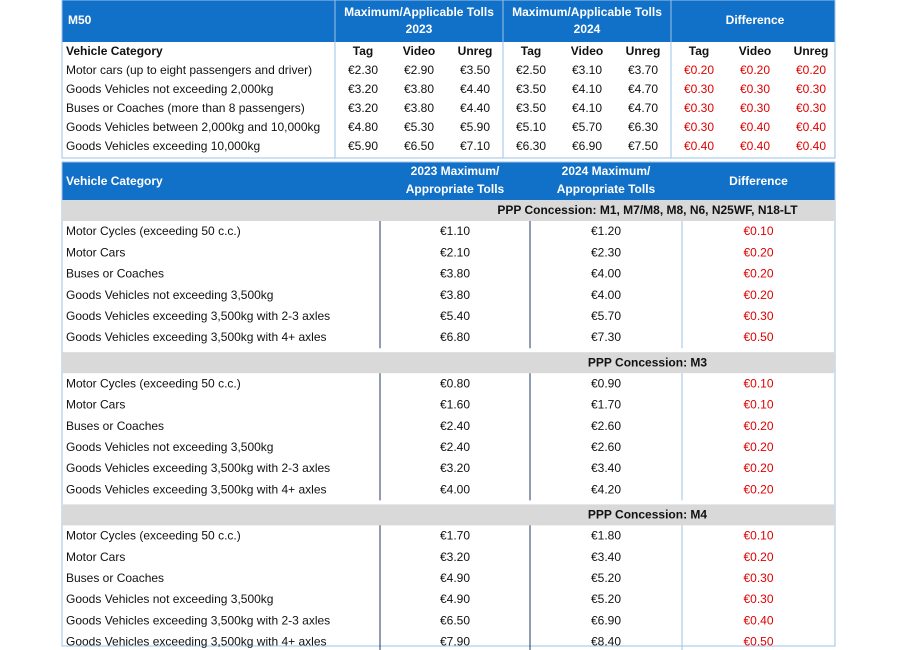  I want to click on group-header: 2024, so click(587, 29).